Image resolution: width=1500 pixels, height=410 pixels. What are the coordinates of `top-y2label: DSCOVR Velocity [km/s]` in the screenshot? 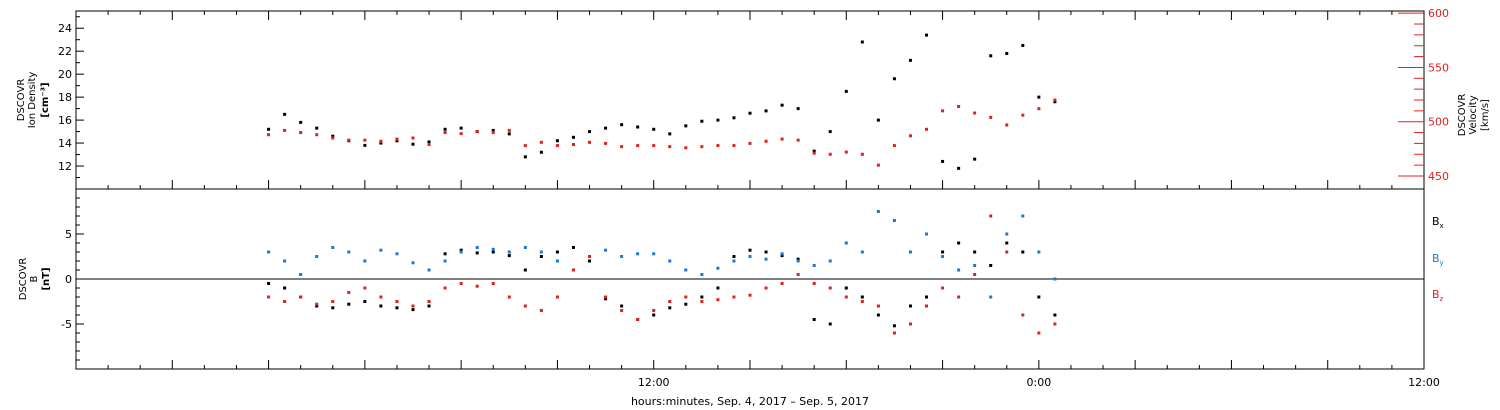 It's located at (1474, 115).